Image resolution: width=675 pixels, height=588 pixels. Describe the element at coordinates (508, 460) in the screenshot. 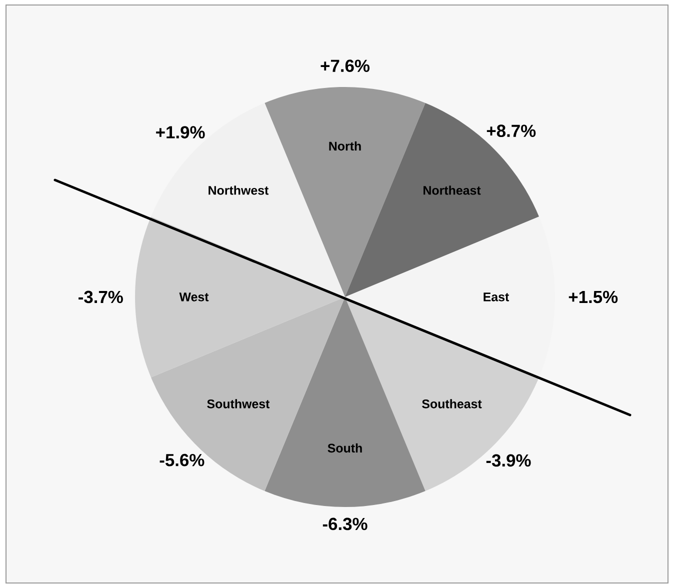

I see `data-label: -3.9%` at that location.